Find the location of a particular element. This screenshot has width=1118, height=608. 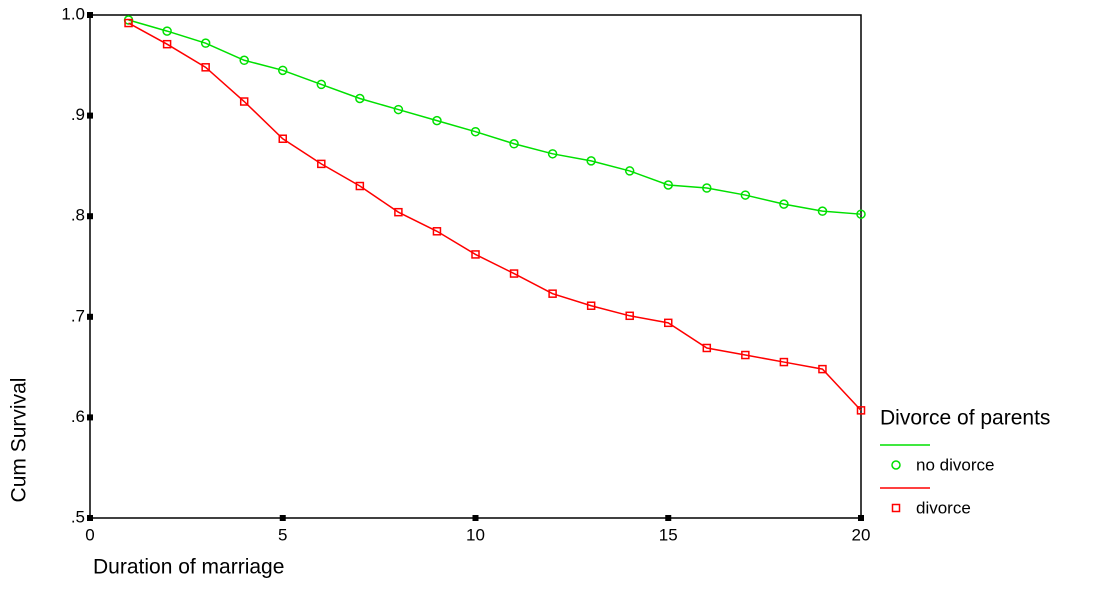

y-axis-title: Cum Survival is located at coordinates (19, 440).